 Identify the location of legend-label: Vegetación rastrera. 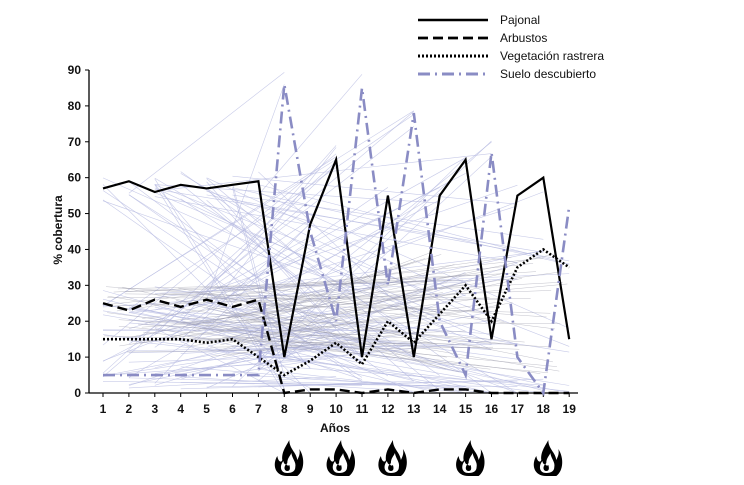
(552, 56).